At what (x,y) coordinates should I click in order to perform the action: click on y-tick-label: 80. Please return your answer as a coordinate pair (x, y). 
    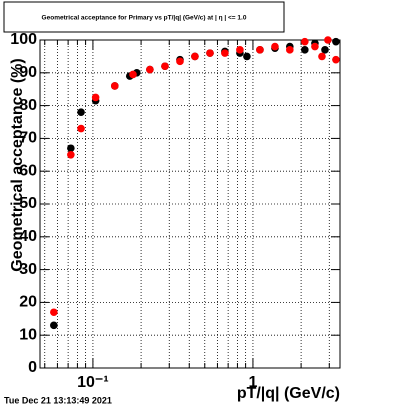
    Looking at the image, I should click on (28, 105).